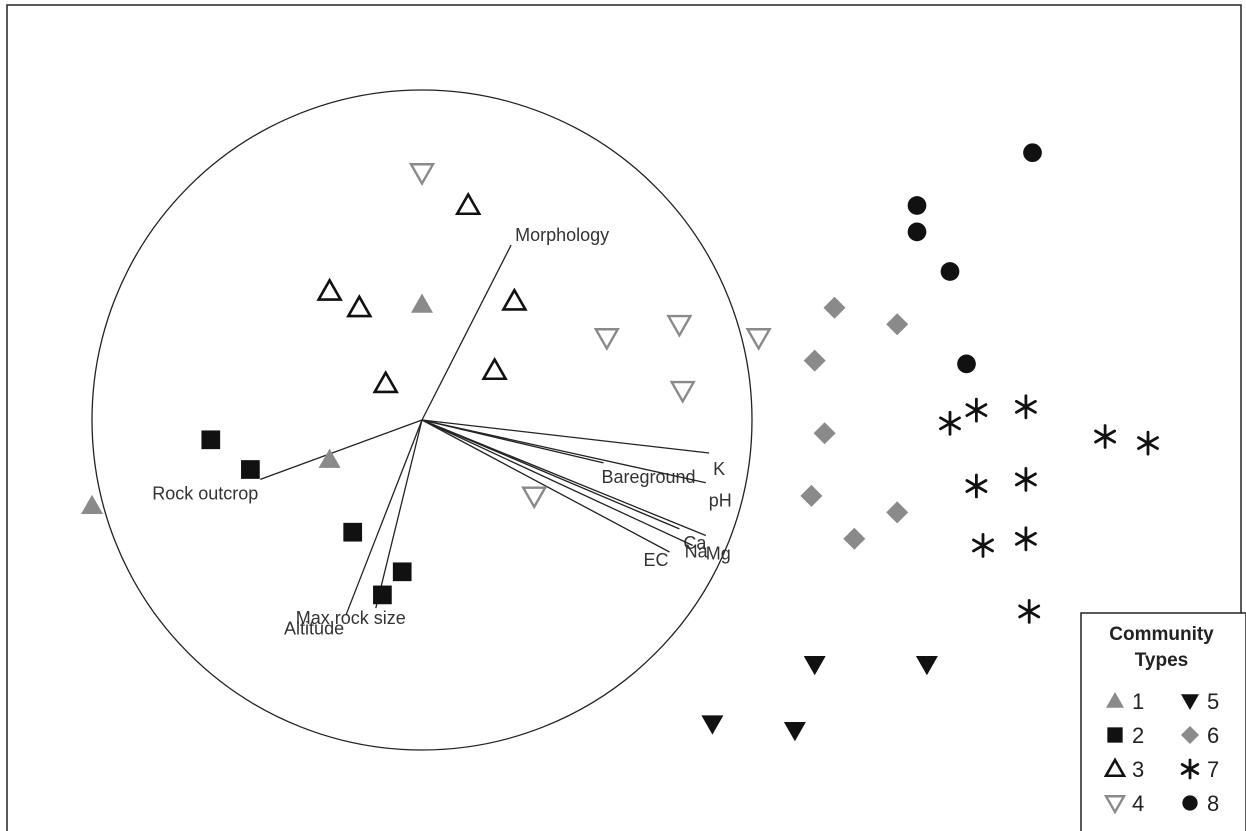 This screenshot has width=1246, height=831. I want to click on vector-ec, so click(545, 486).